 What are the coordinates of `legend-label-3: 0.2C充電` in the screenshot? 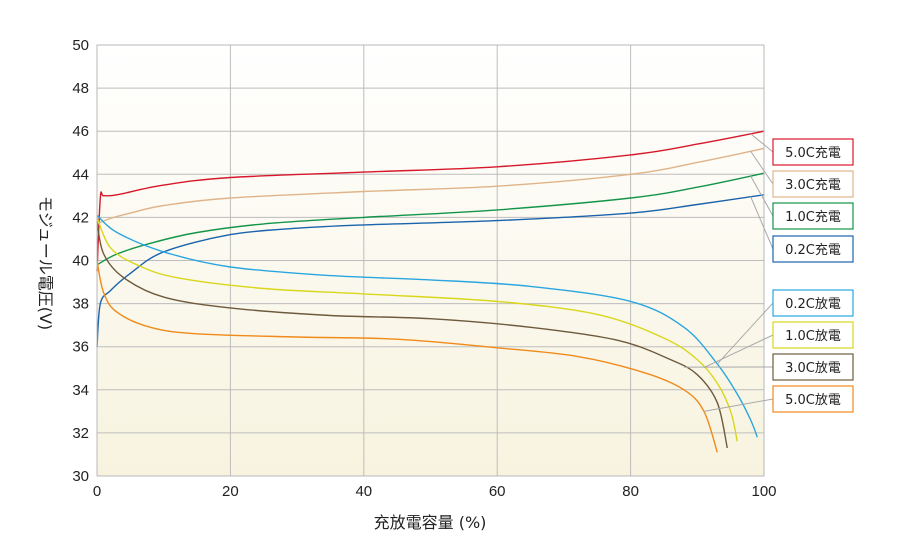 It's located at (813, 250).